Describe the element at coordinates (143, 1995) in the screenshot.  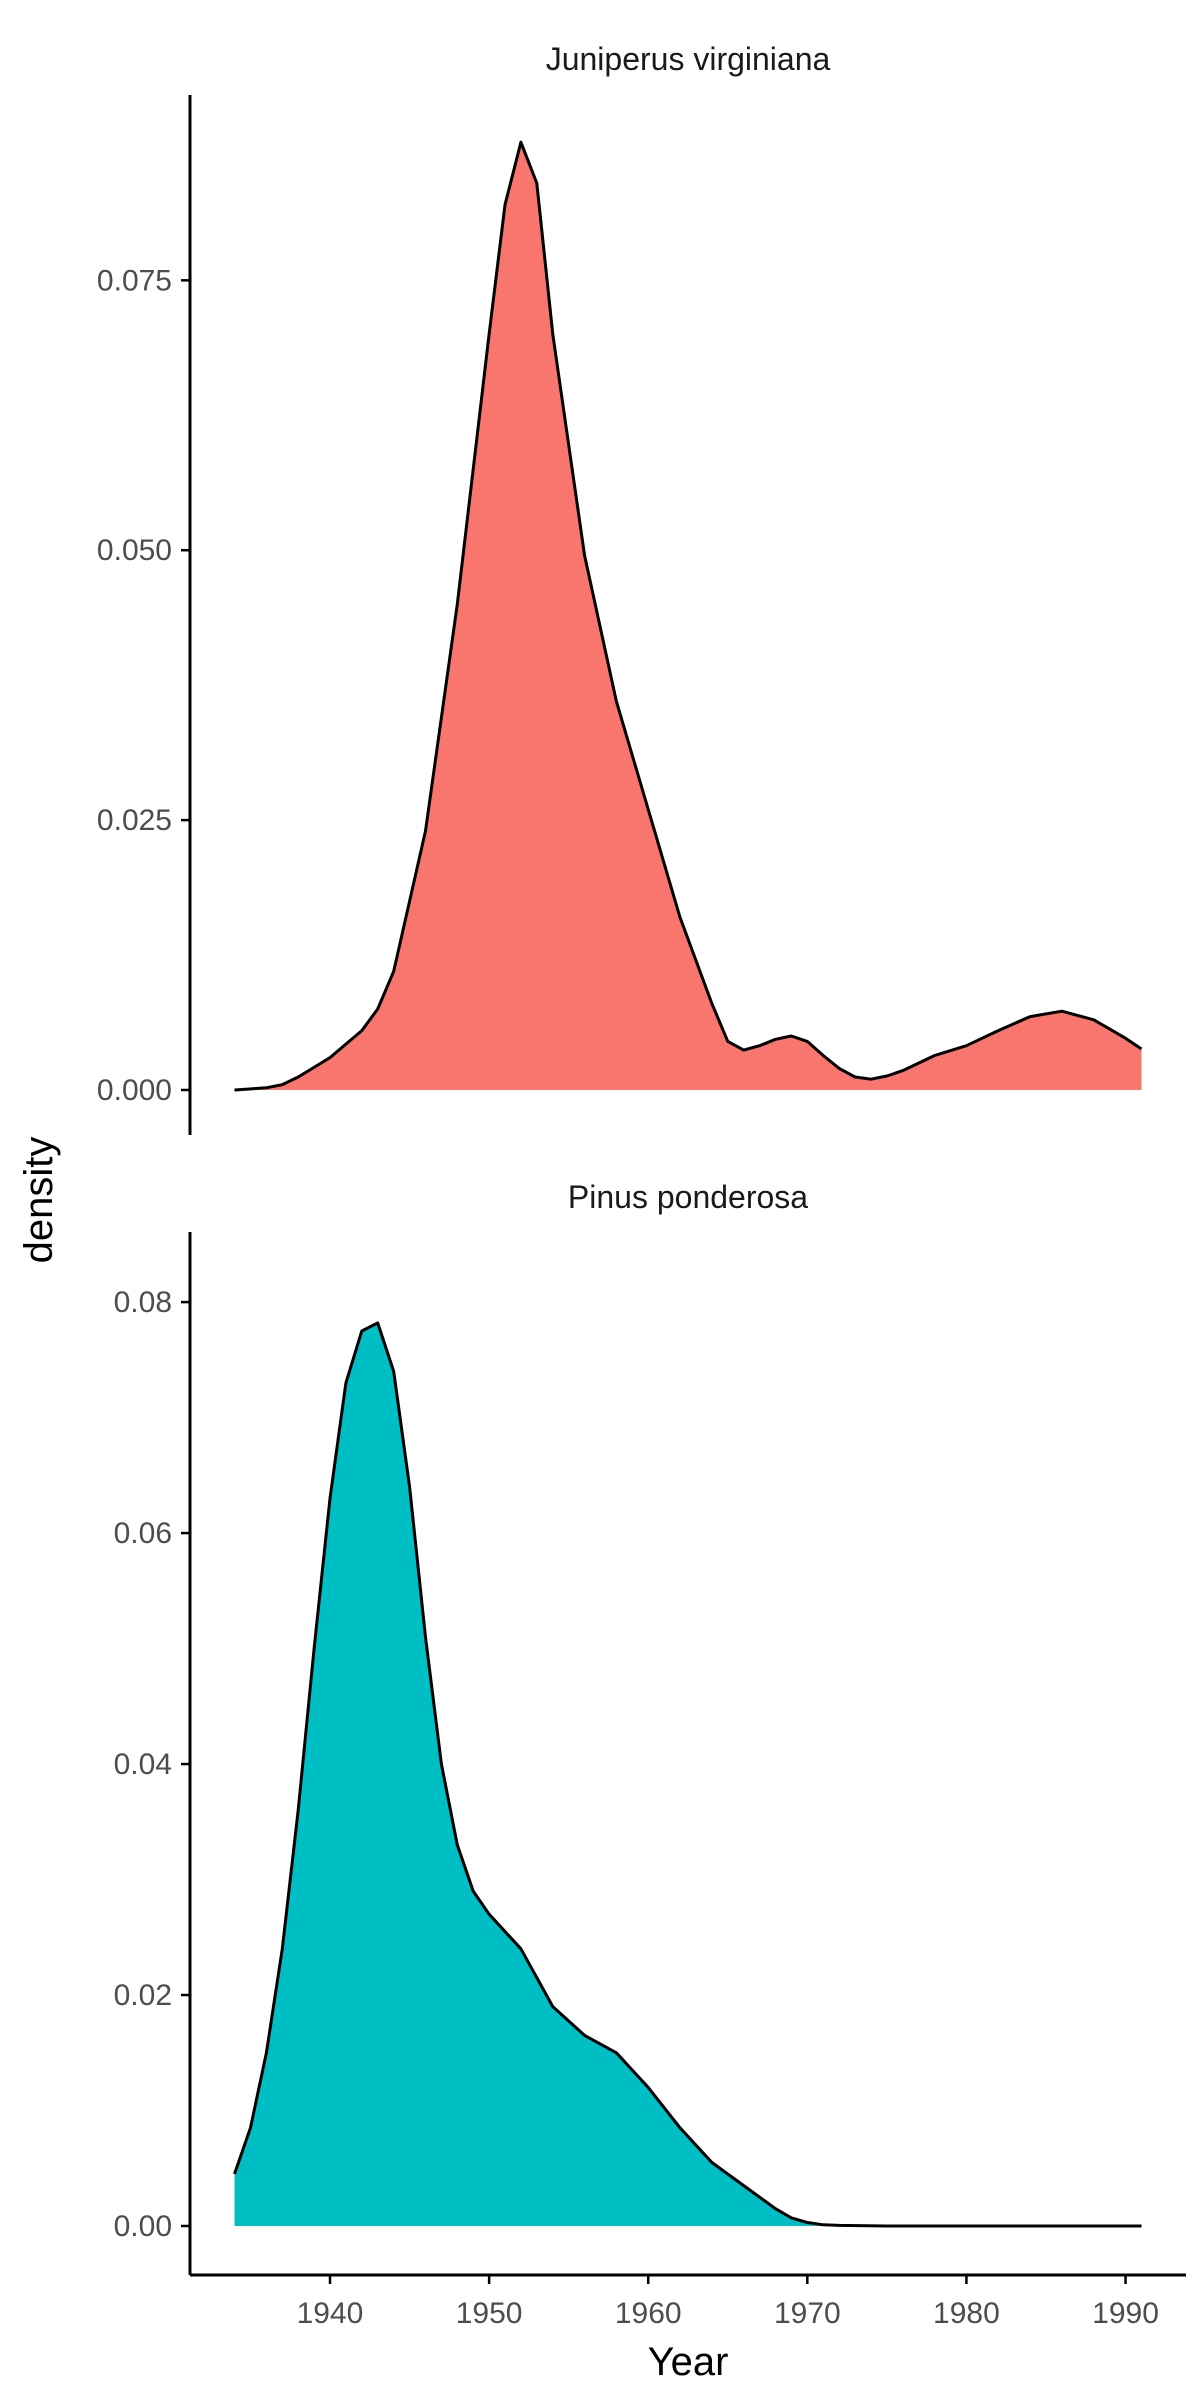
I see `y-tick-label-1-1: 0.02` at that location.